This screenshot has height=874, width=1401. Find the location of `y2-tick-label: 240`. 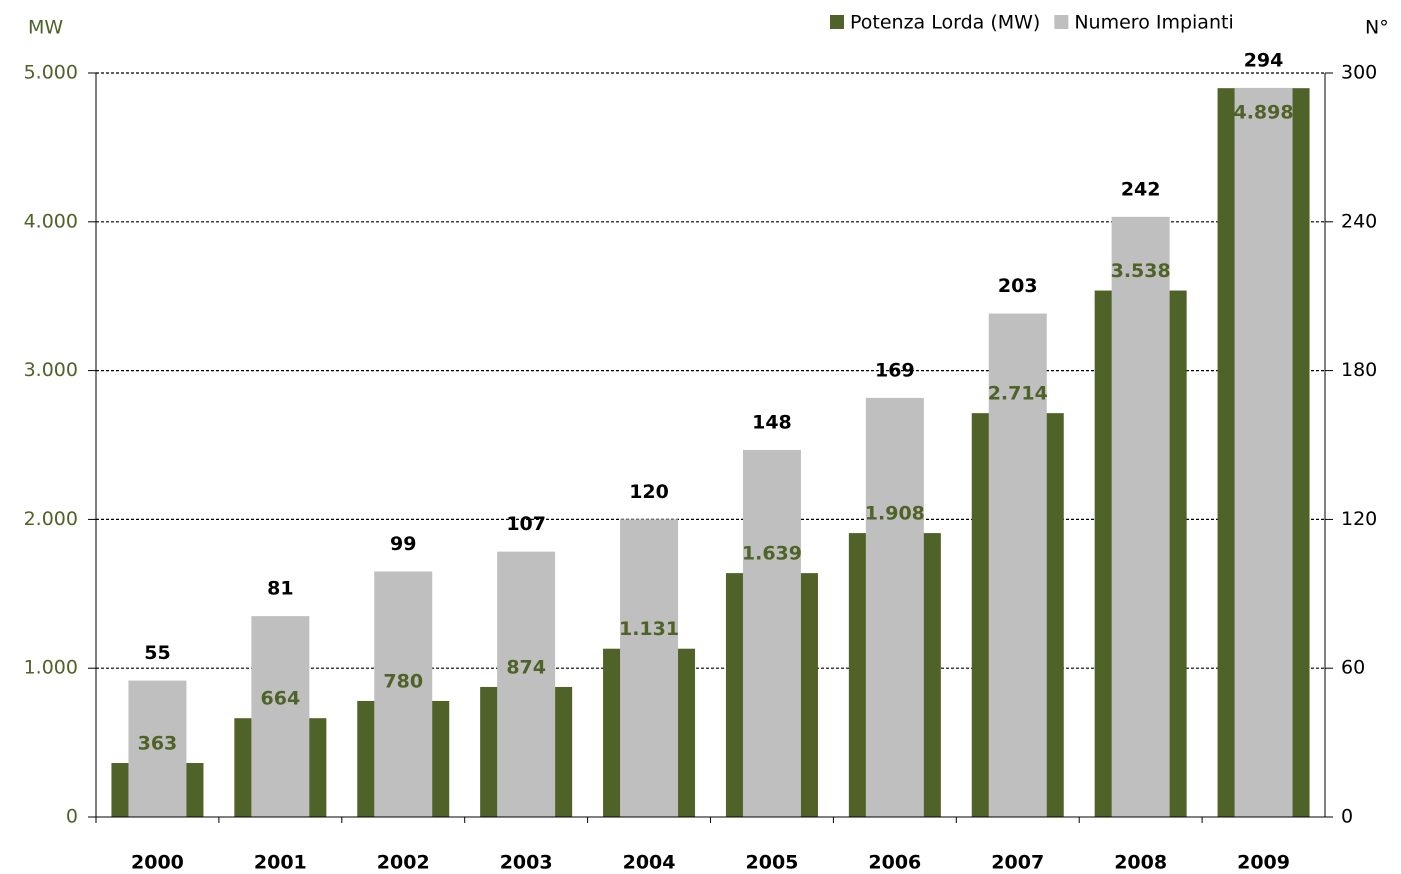

y2-tick-label: 240 is located at coordinates (1359, 221).